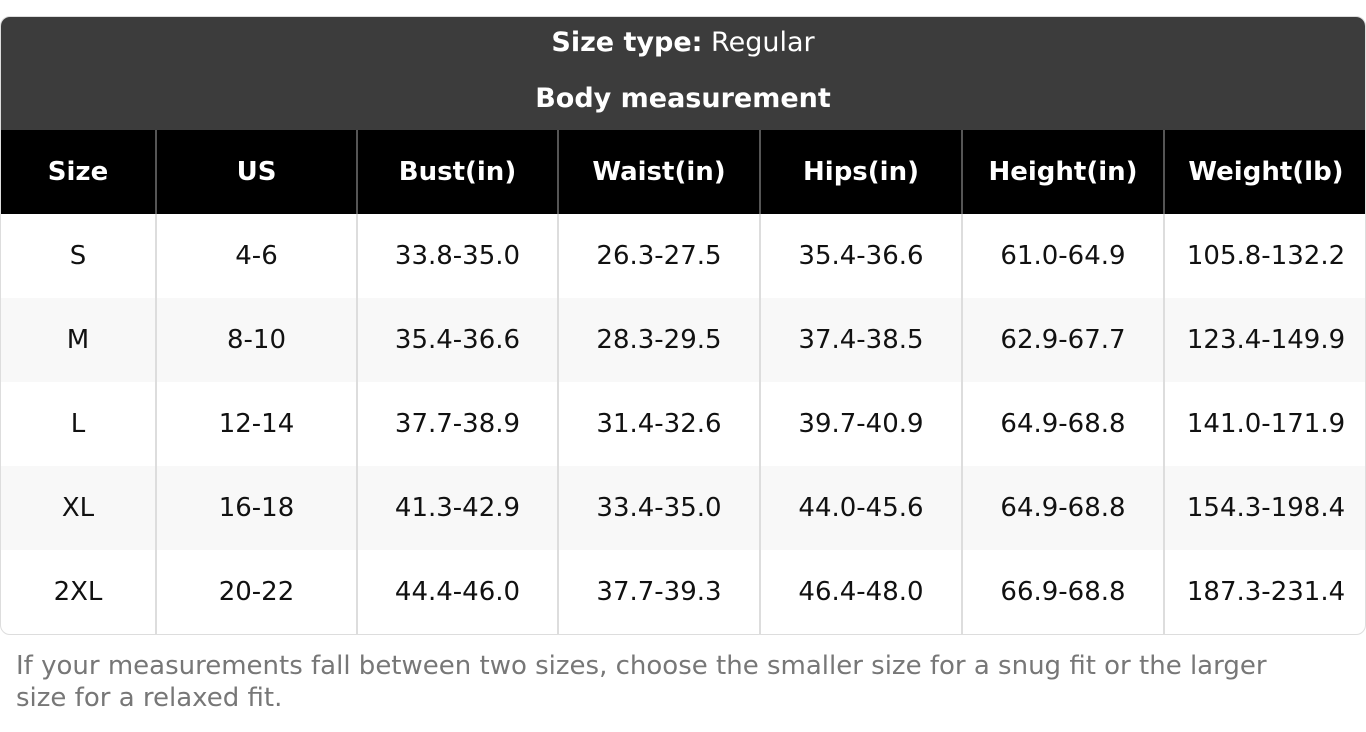  What do you see at coordinates (860, 172) in the screenshot?
I see `column-header: Hips(in)` at bounding box center [860, 172].